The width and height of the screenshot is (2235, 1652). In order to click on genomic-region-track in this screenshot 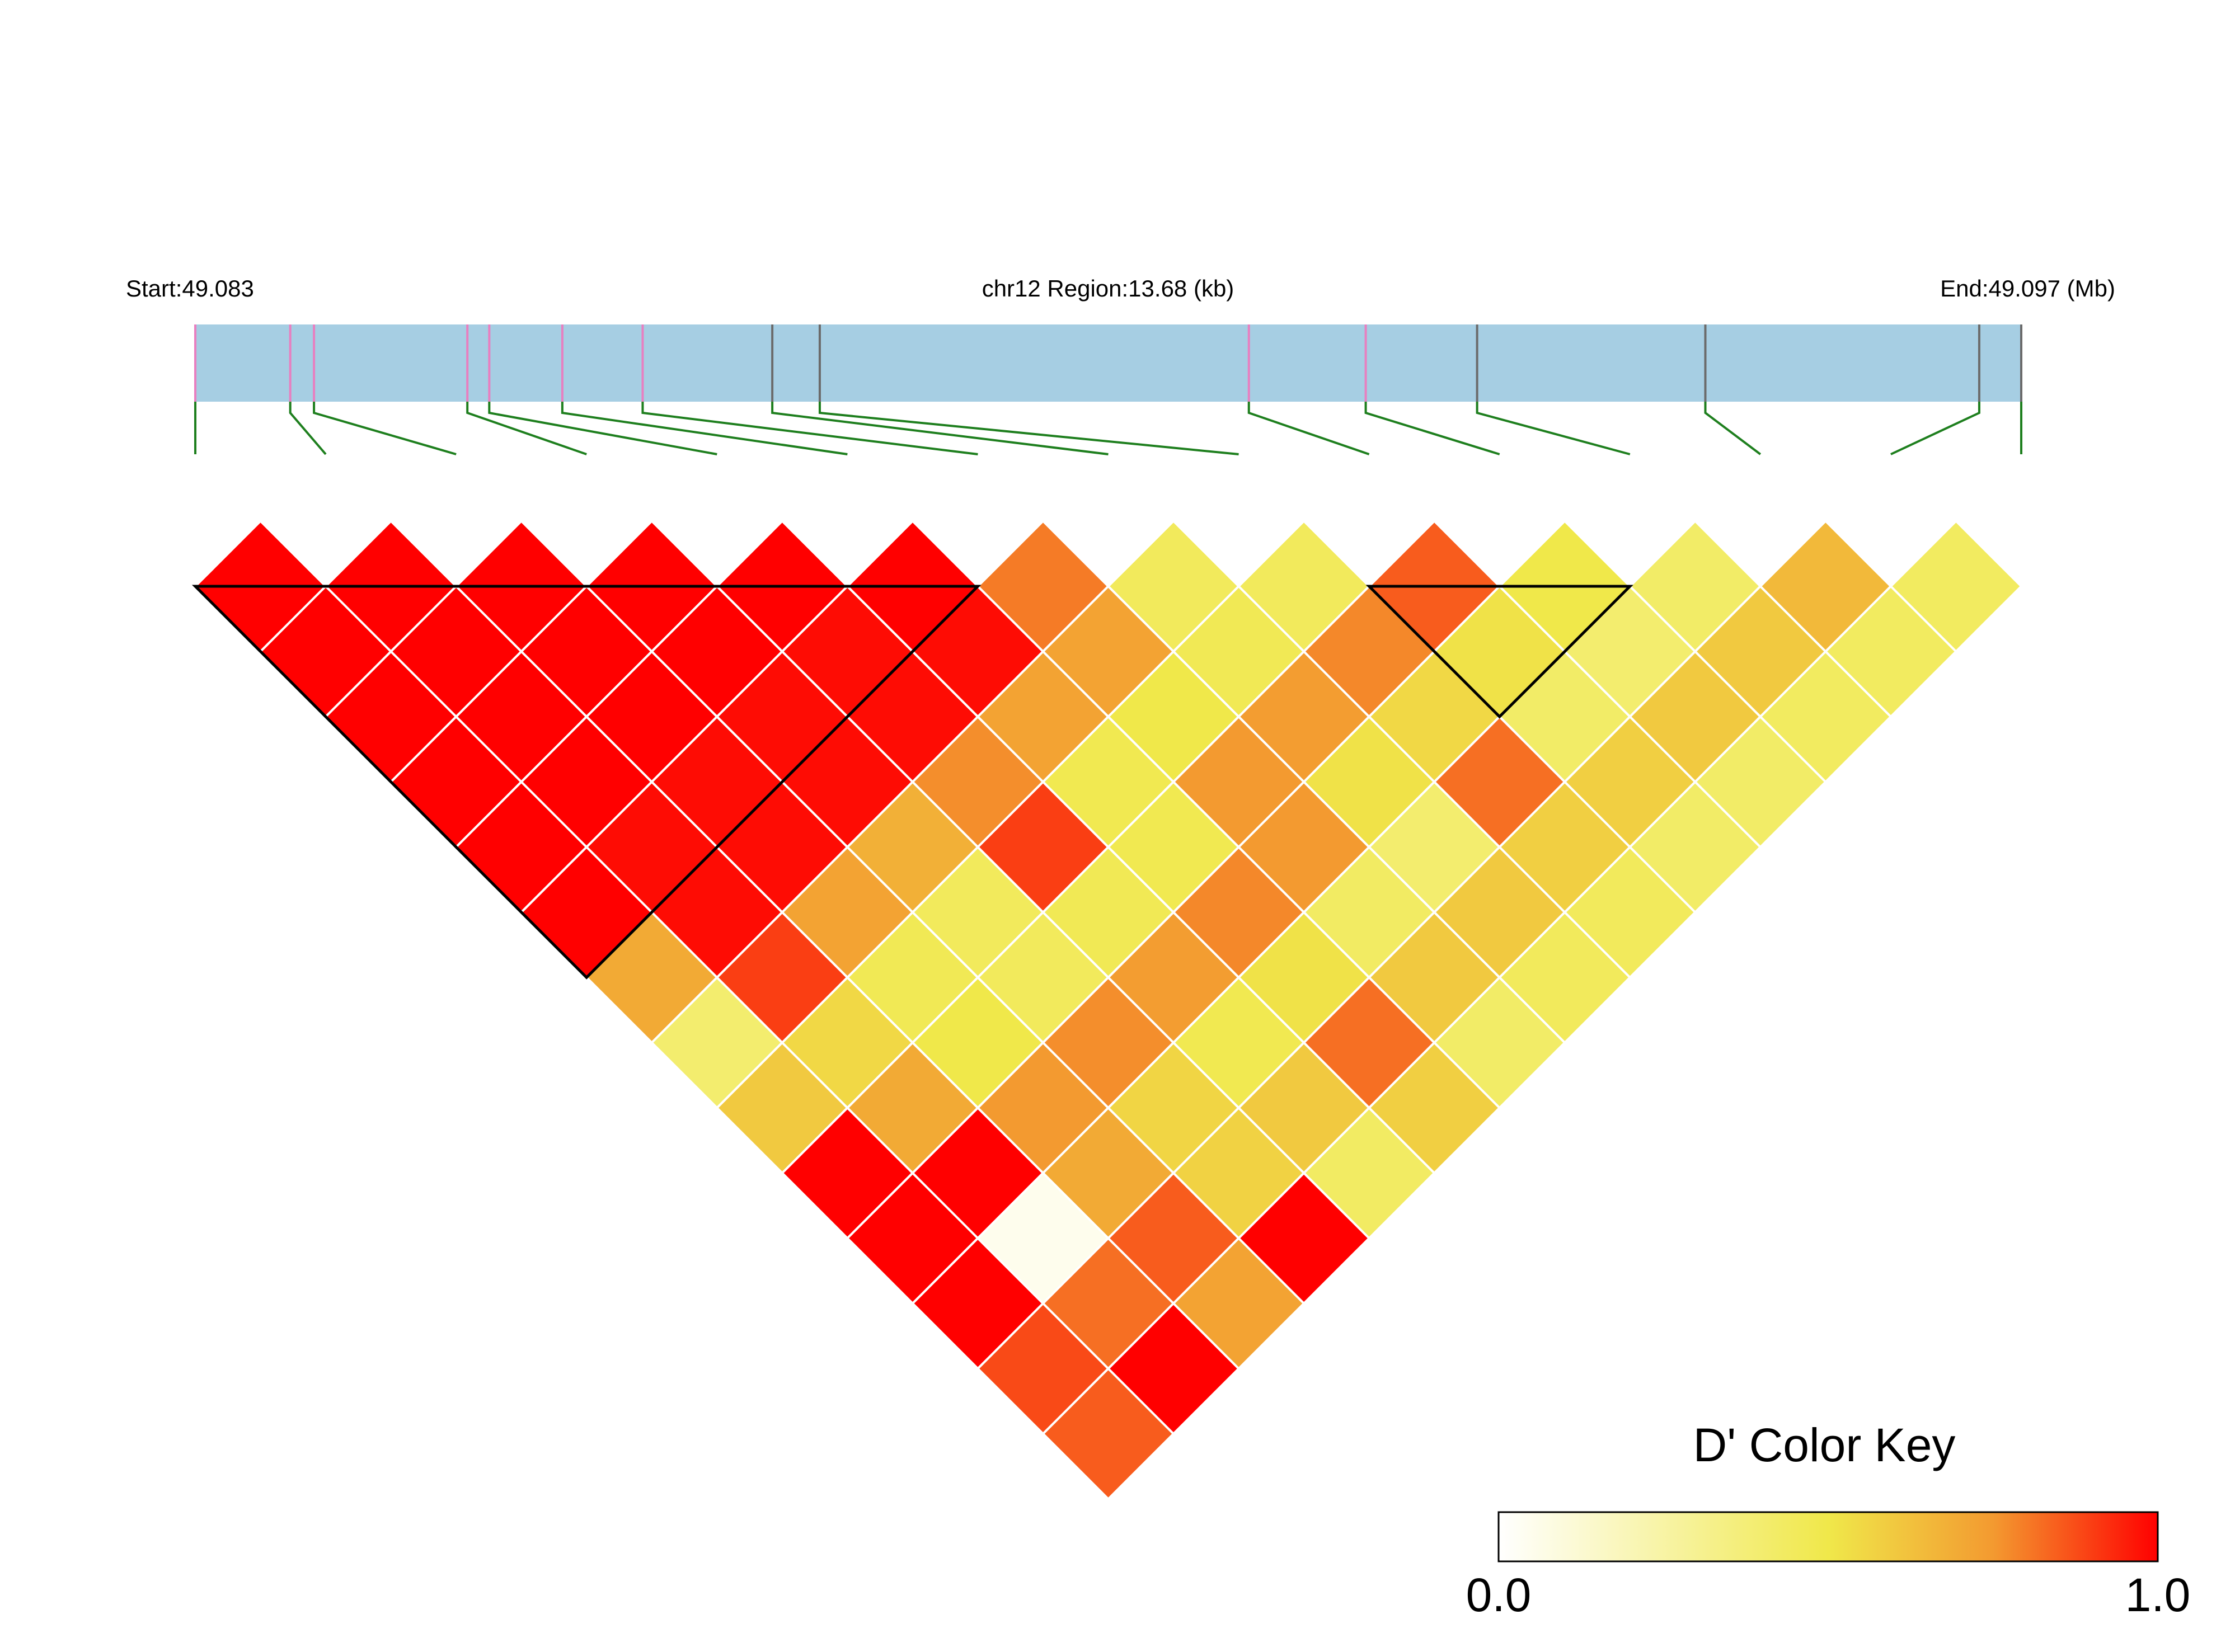, I will do `click(1108, 363)`.